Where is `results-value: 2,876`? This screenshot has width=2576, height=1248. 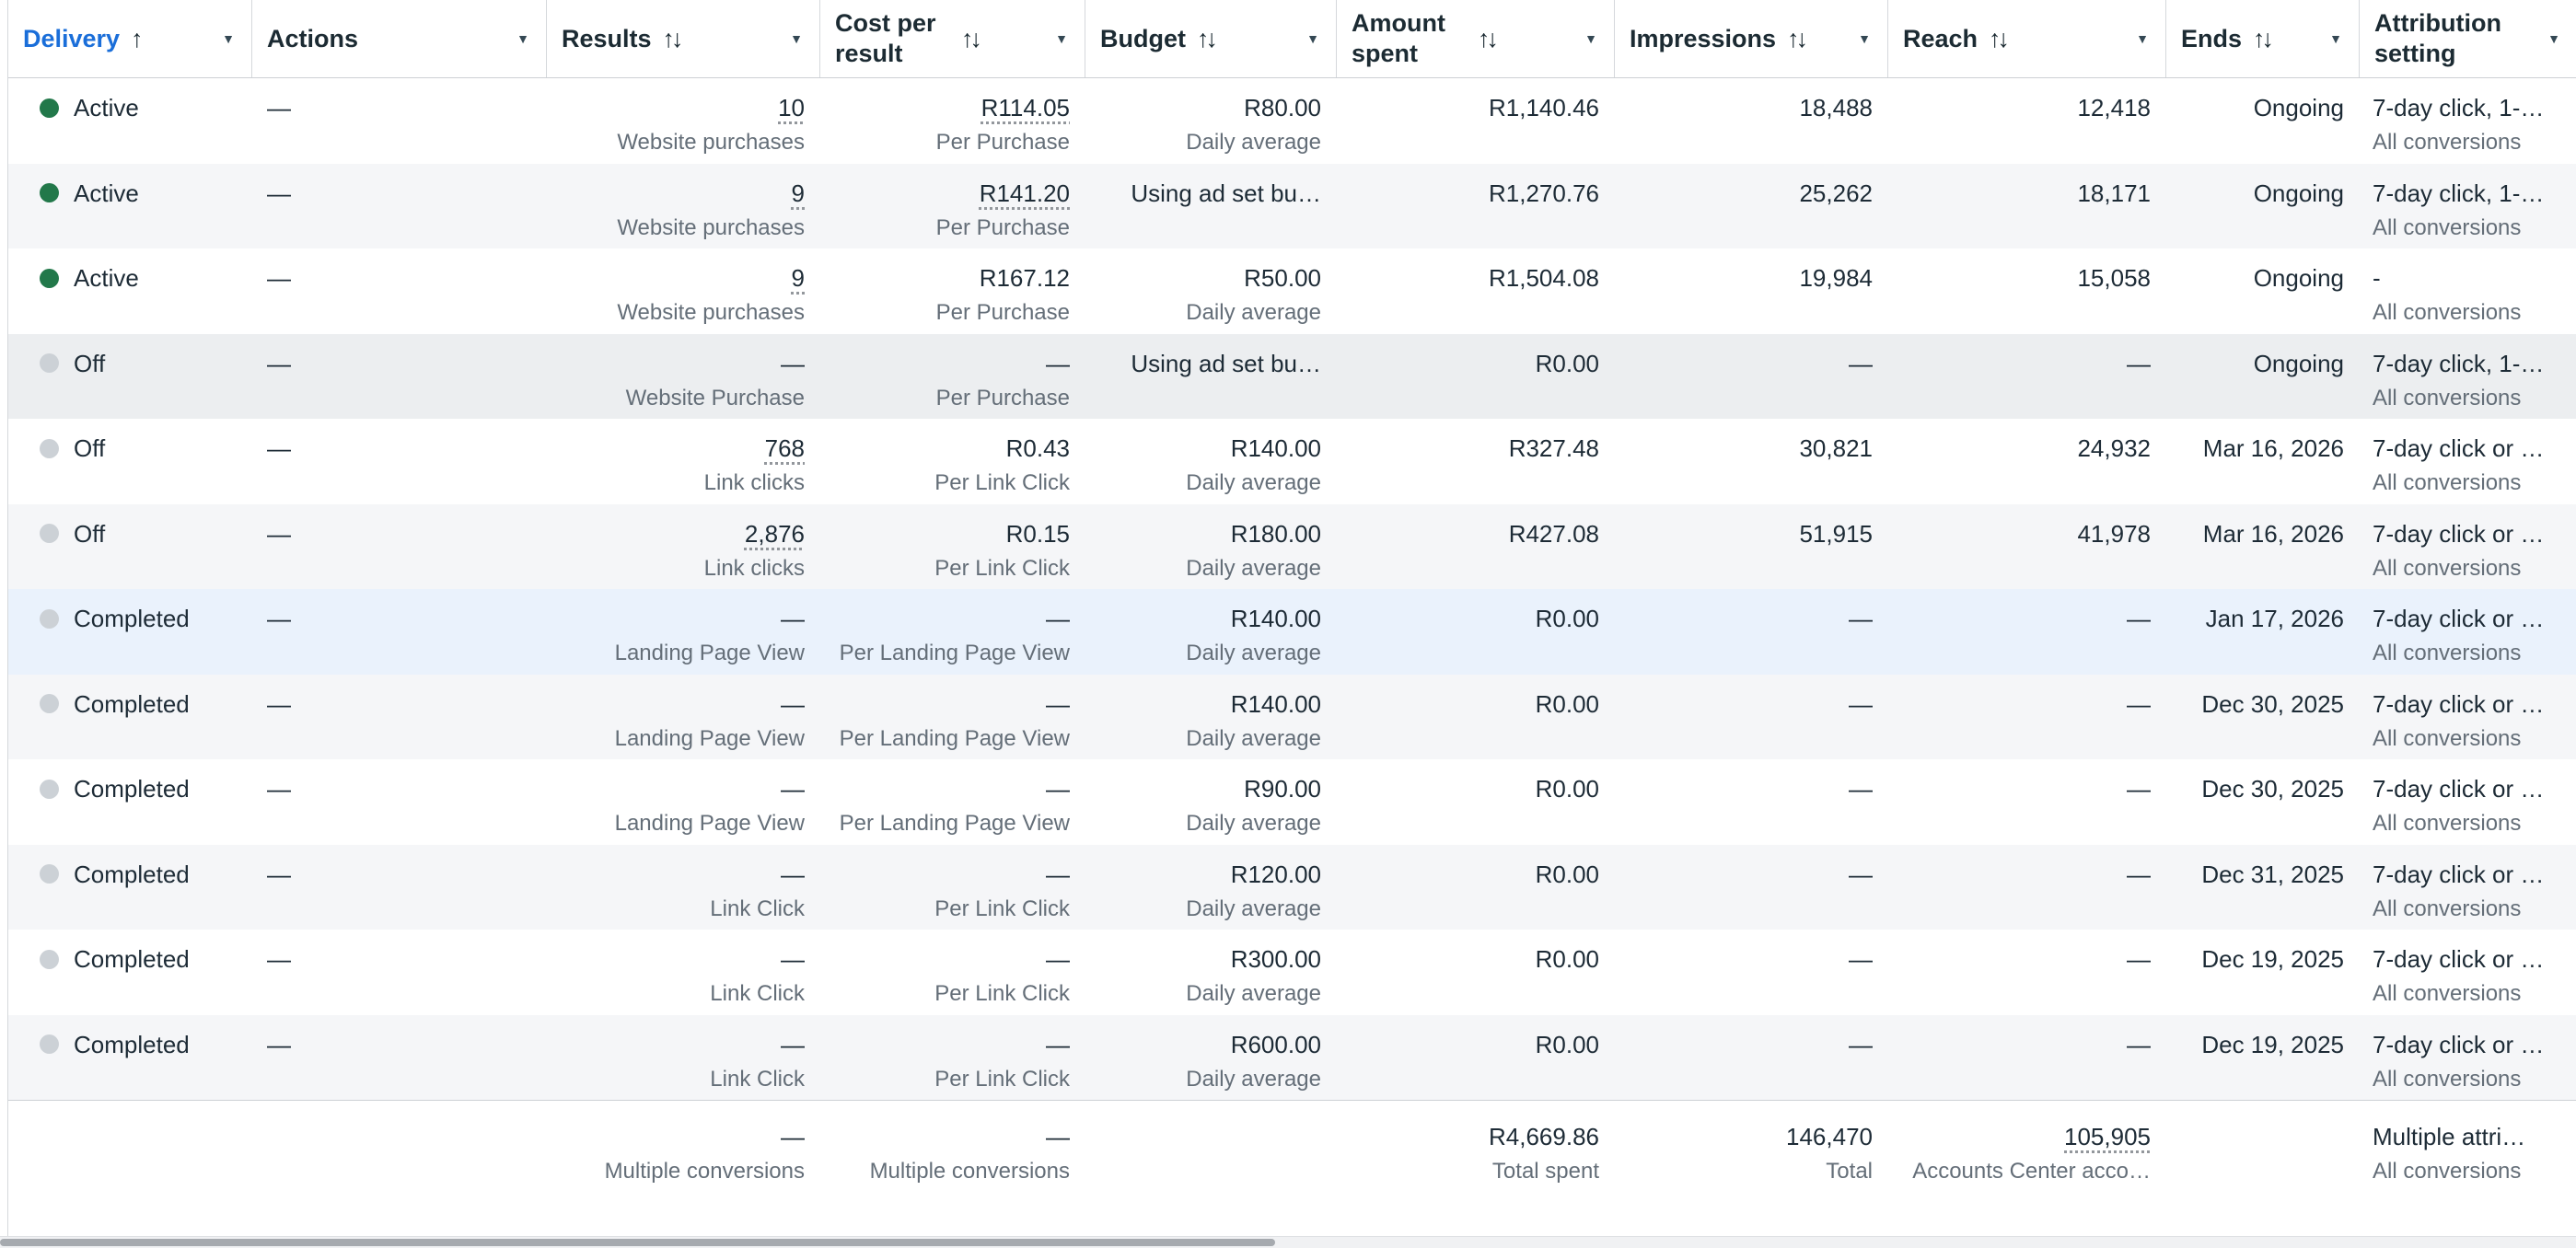
results-value: 2,876 is located at coordinates (774, 533).